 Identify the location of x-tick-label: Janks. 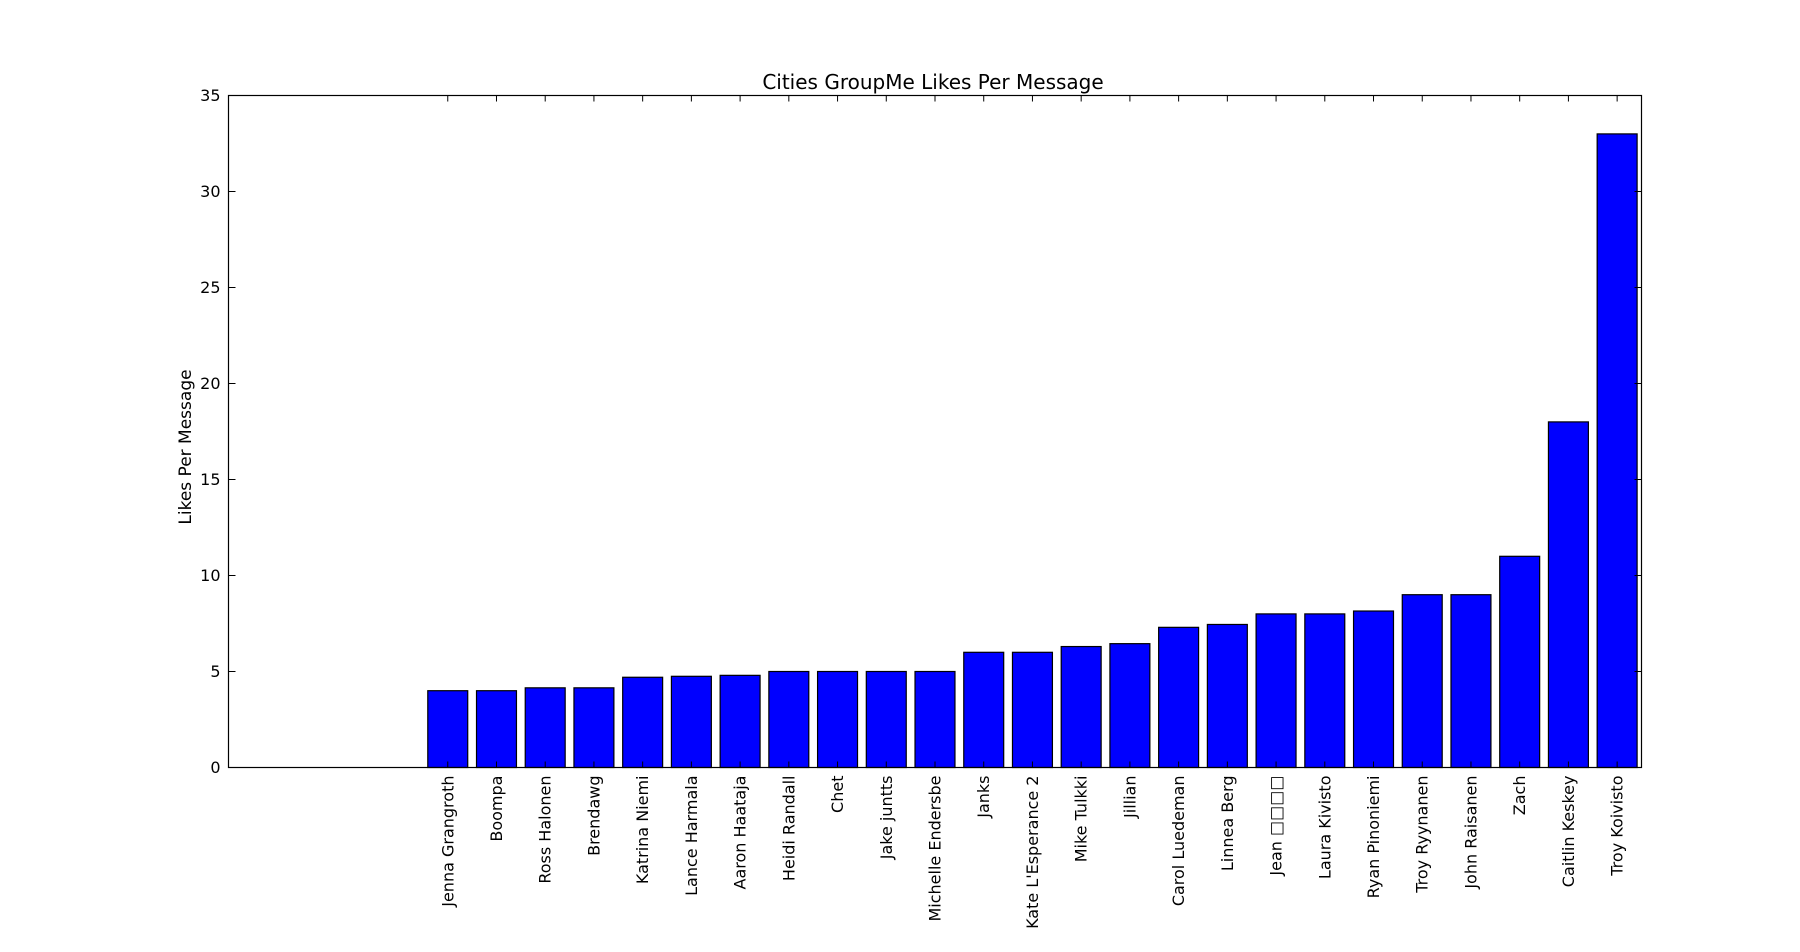
(983, 797).